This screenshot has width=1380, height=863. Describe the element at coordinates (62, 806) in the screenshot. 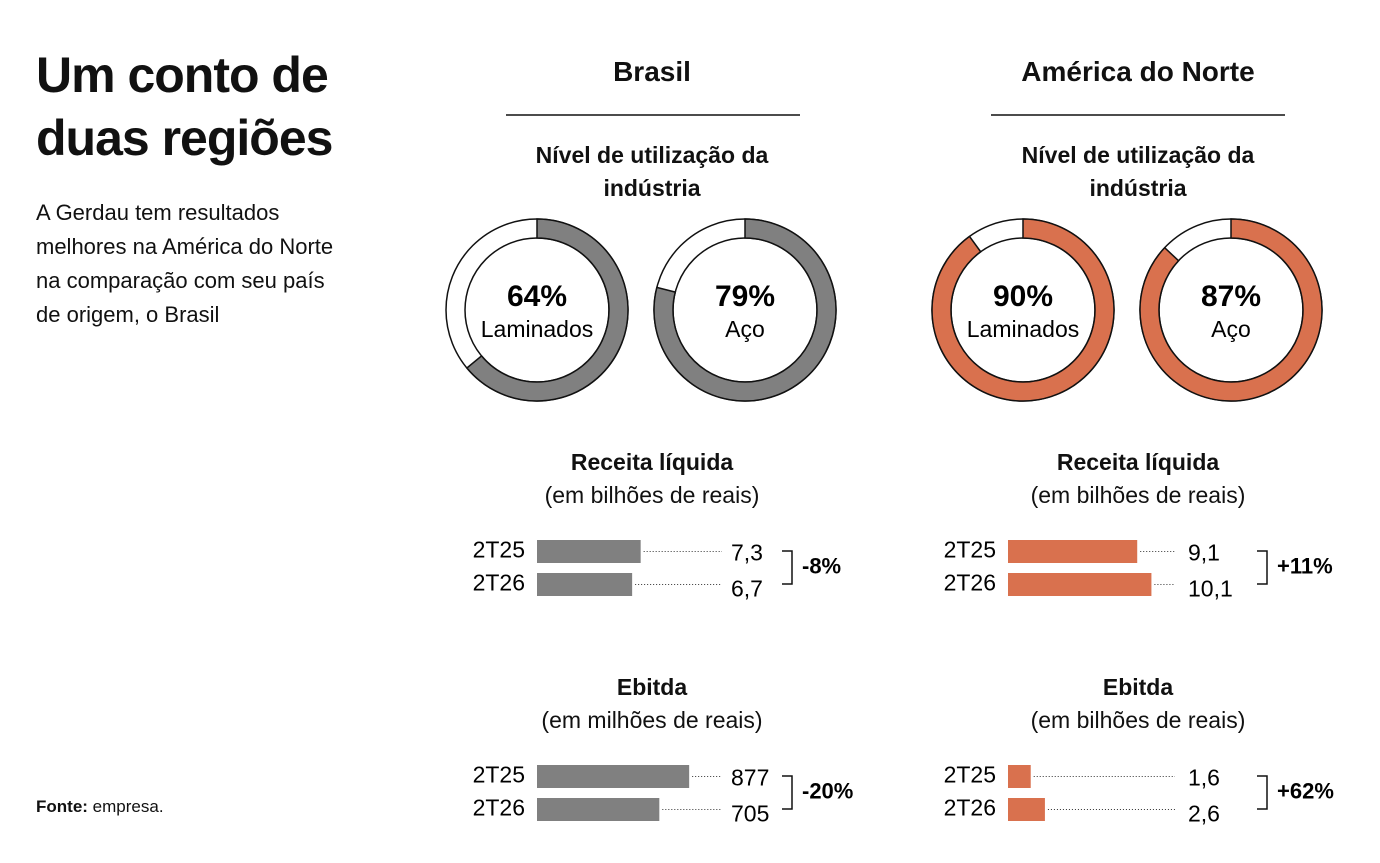

I see `source-label: Fonte:` at that location.